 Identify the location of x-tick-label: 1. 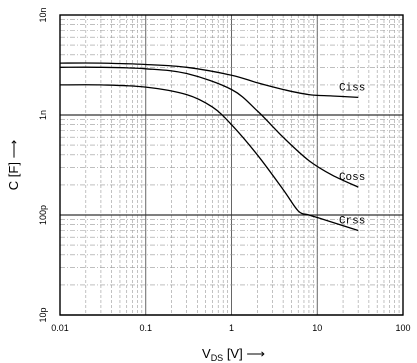
(231, 328).